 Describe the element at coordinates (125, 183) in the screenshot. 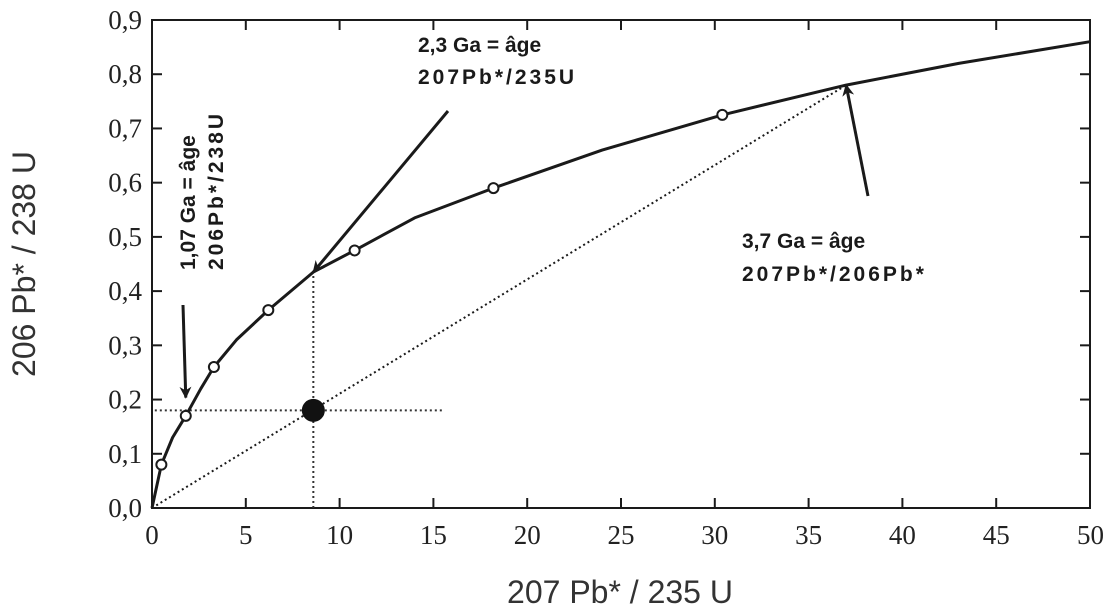

I see `y-tick-label: 0,6` at that location.